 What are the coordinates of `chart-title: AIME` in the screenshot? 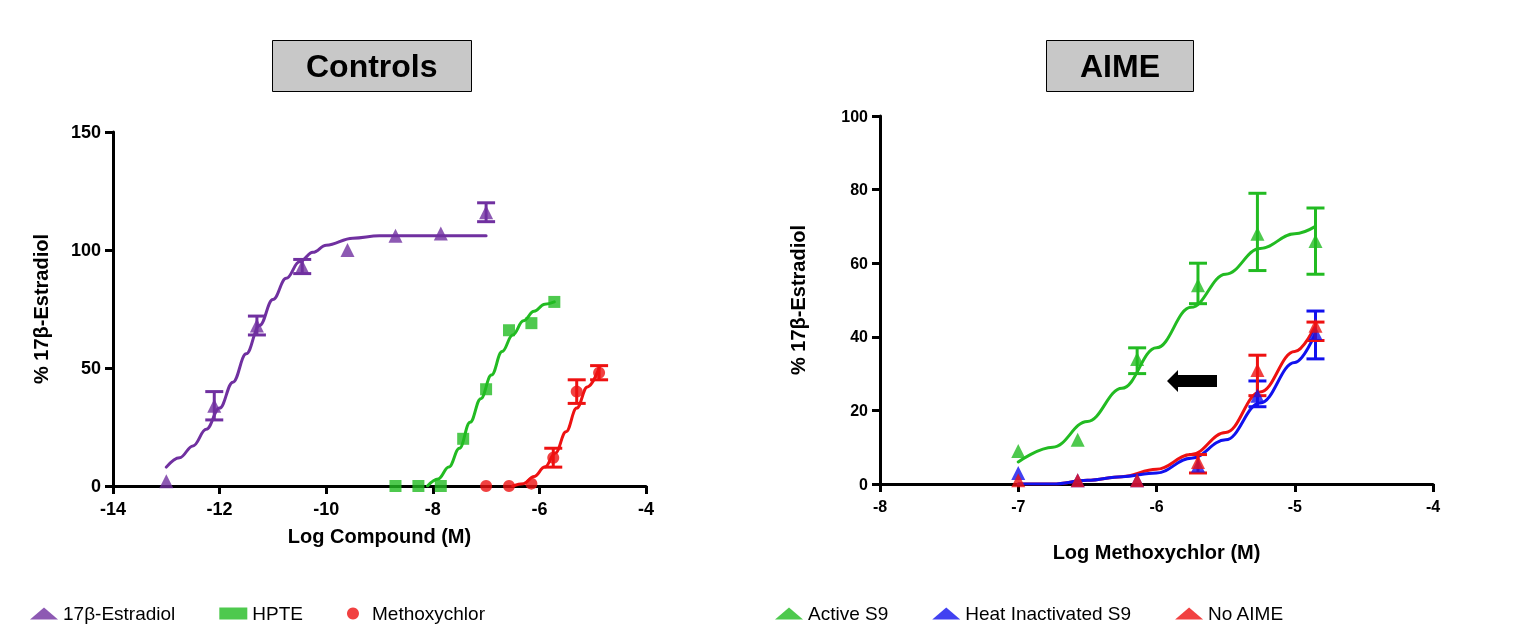 It's located at (1120, 66).